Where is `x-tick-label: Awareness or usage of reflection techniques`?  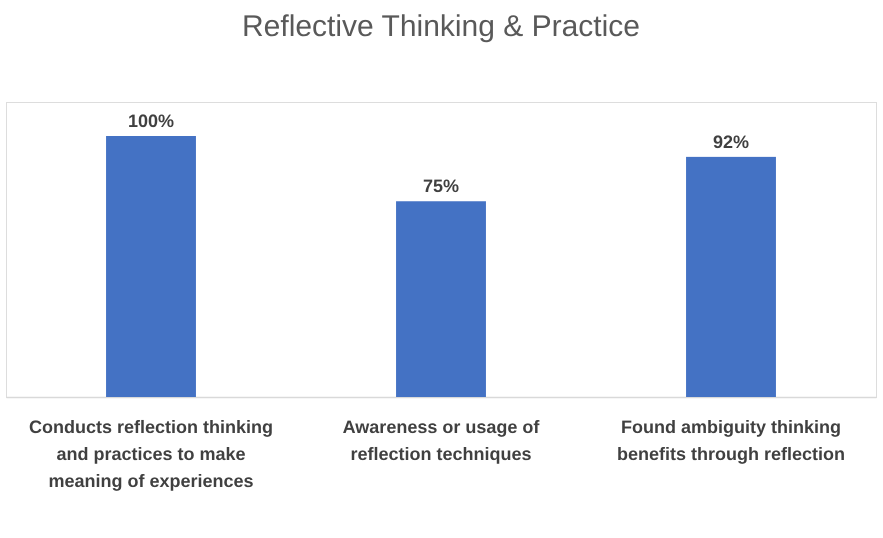 x-tick-label: Awareness or usage of reflection techniques is located at coordinates (441, 440).